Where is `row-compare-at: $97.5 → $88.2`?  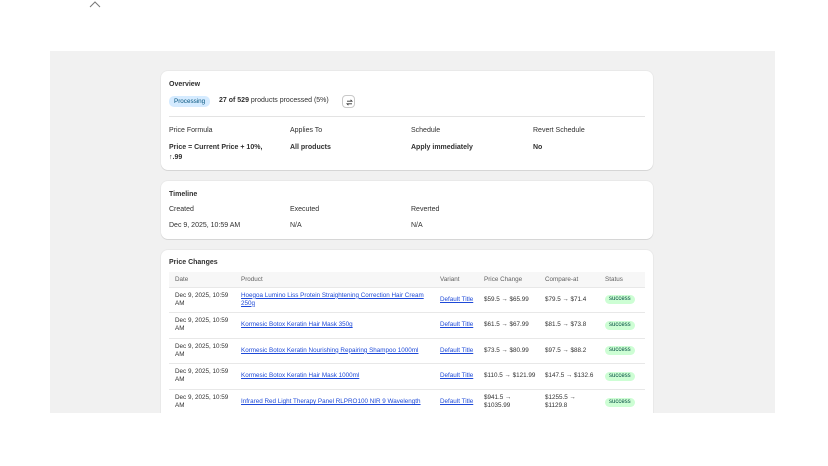
row-compare-at: $97.5 → $88.2 is located at coordinates (569, 350).